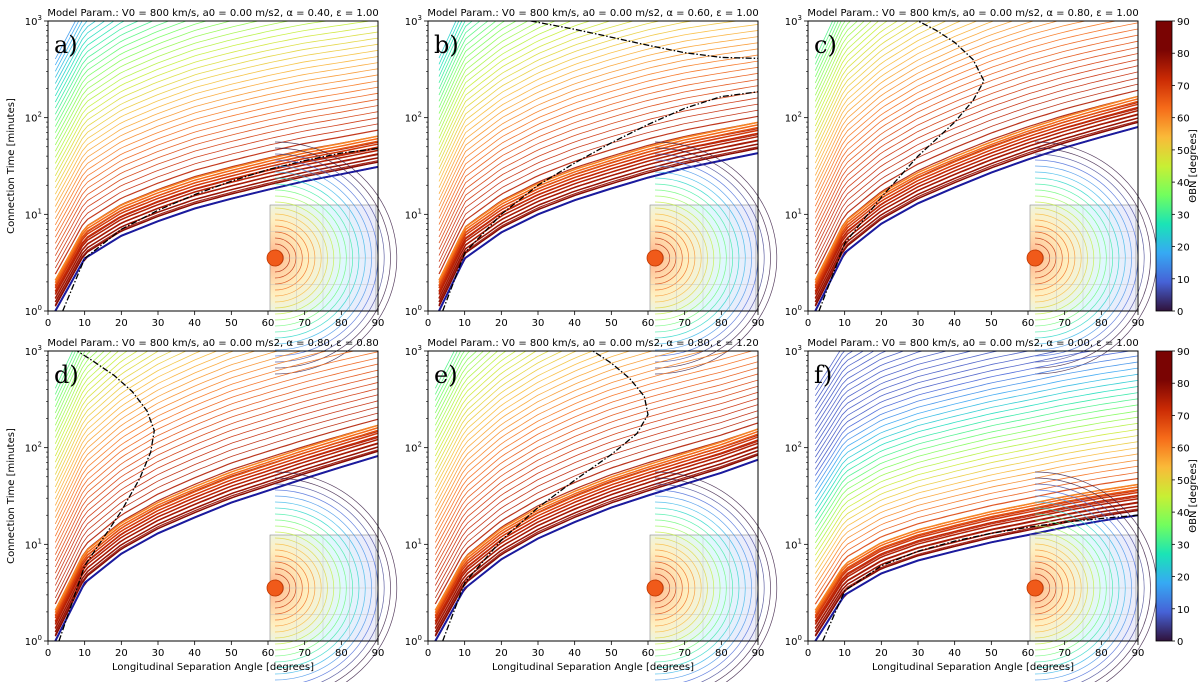 The width and height of the screenshot is (1200, 682). What do you see at coordinates (1183, 416) in the screenshot?
I see `colorbar-tick-label: 70` at bounding box center [1183, 416].